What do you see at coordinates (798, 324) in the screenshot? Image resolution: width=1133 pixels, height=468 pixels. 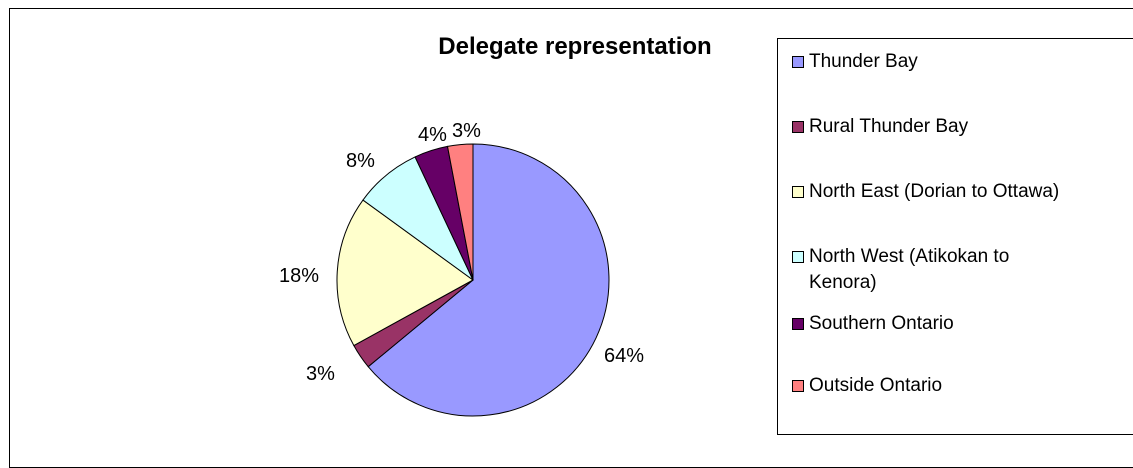 I see `legend-swatch-southern-ontario` at bounding box center [798, 324].